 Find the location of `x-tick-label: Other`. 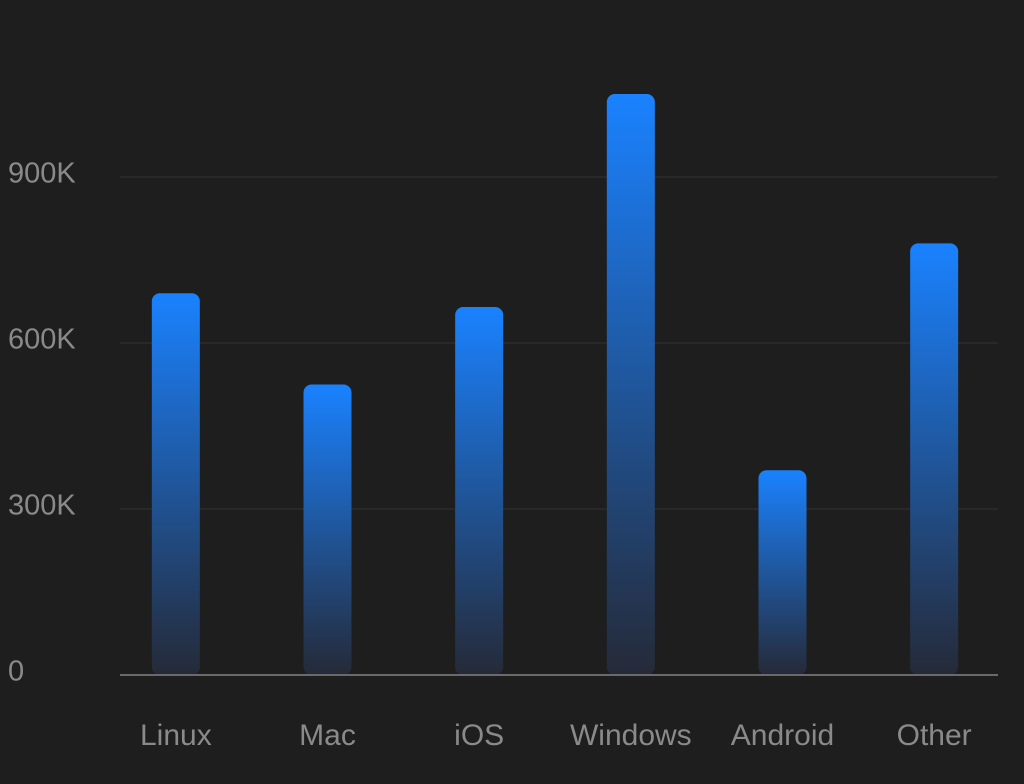

x-tick-label: Other is located at coordinates (934, 735).